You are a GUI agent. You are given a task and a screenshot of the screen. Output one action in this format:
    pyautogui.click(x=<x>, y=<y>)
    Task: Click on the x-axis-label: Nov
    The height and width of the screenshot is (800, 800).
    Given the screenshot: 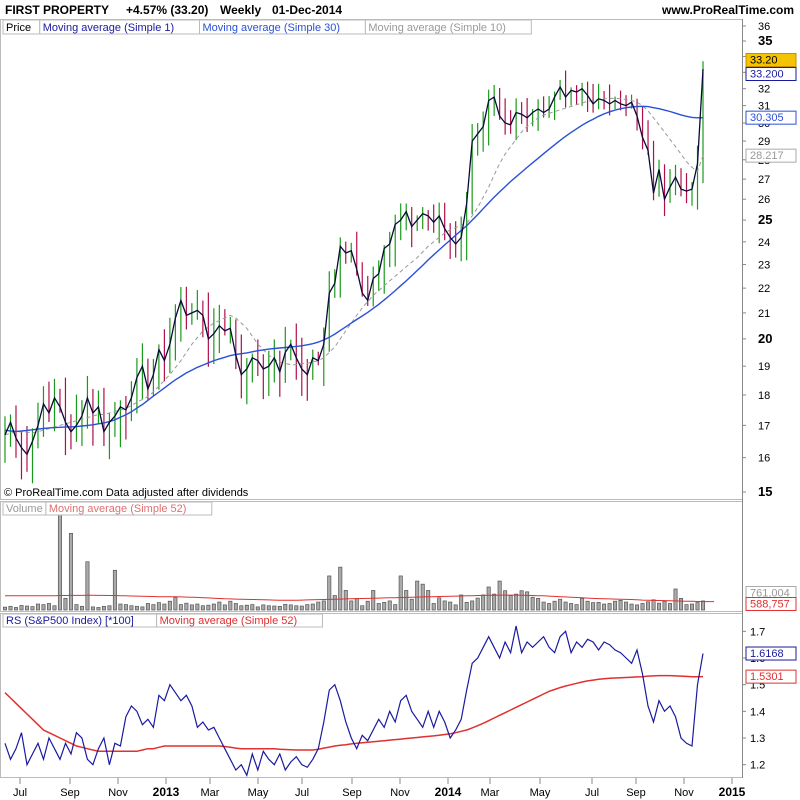 What is the action you would take?
    pyautogui.click(x=400, y=793)
    